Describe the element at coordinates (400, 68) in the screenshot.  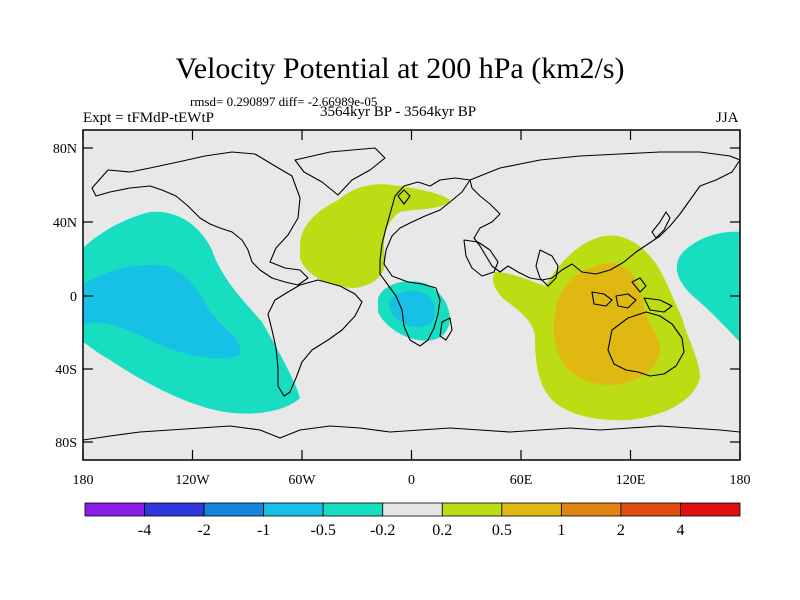
I see `chart-title: Velocity Potential at 200 hPa (km2/s)` at that location.